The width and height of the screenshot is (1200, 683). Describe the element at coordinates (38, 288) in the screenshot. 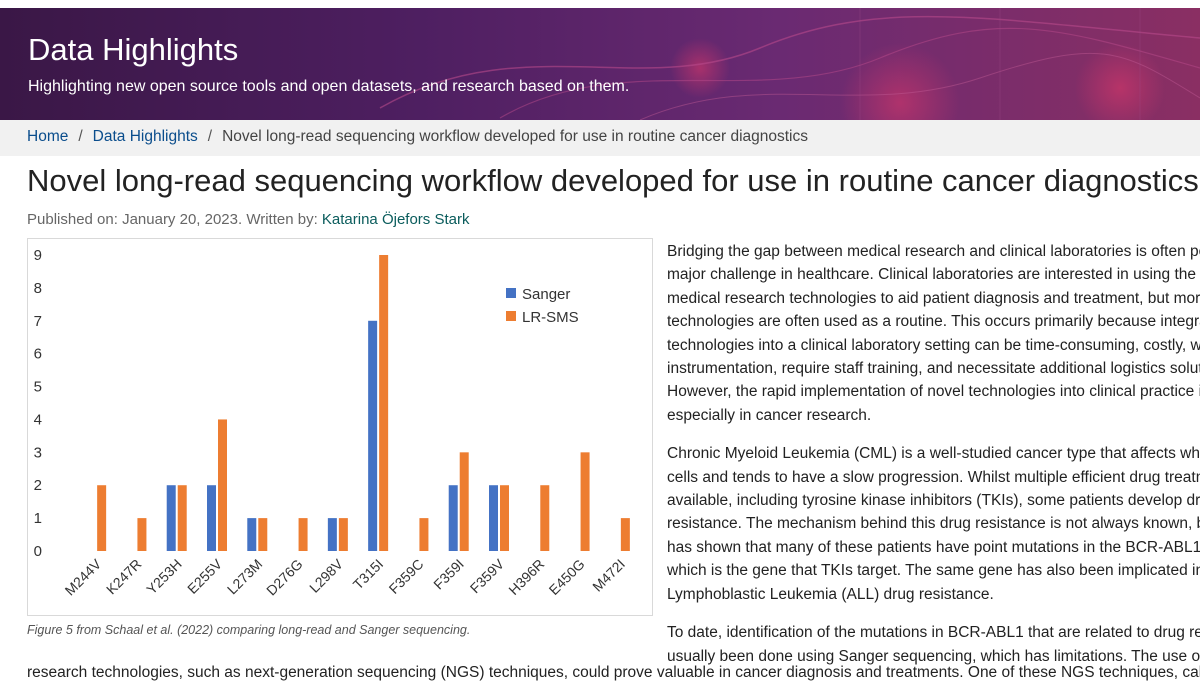

I see `y-tick-label: 8` at that location.